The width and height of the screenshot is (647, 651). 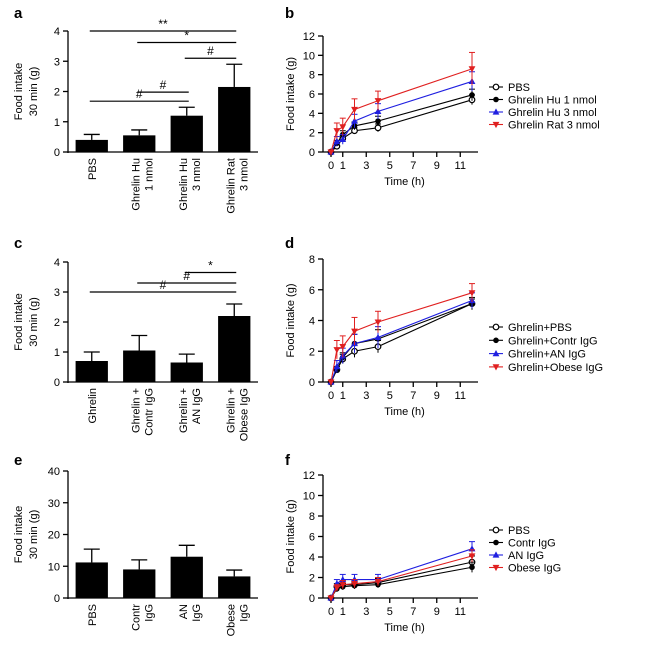 What do you see at coordinates (537, 355) in the screenshot?
I see `legend-entry: Ghrelin+AN IgG` at bounding box center [537, 355].